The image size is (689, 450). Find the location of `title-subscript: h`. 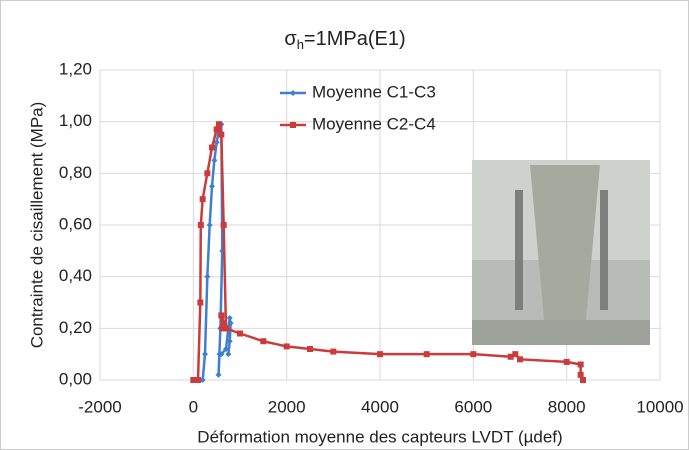

title-subscript: h is located at coordinates (300, 44).